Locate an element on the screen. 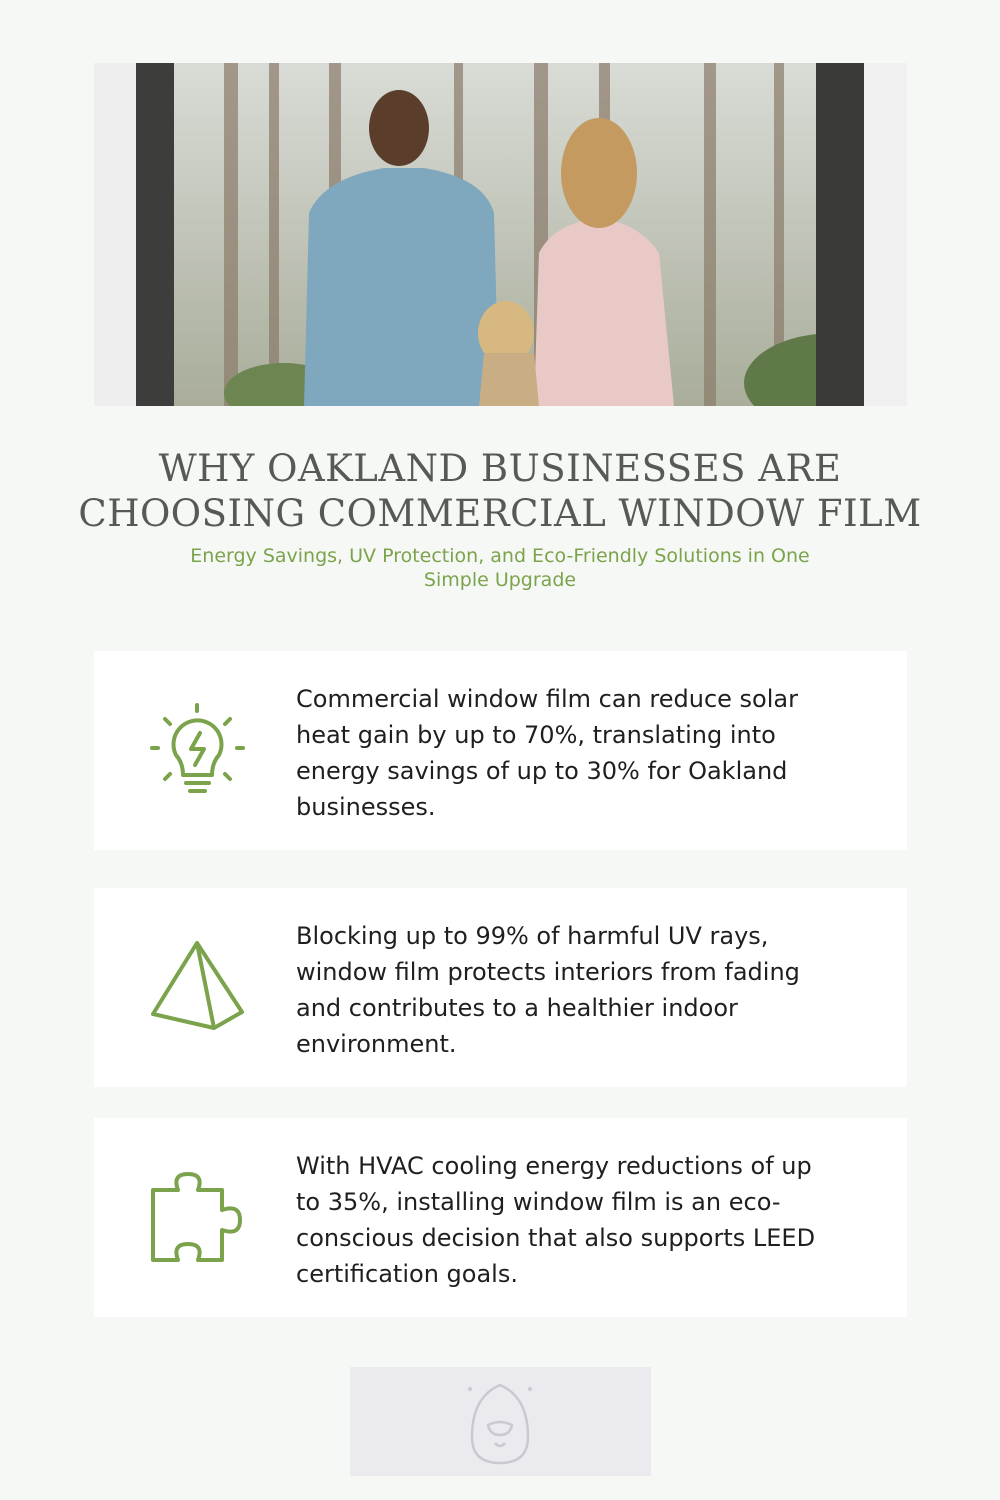  bulb-icon is located at coordinates (197, 748).